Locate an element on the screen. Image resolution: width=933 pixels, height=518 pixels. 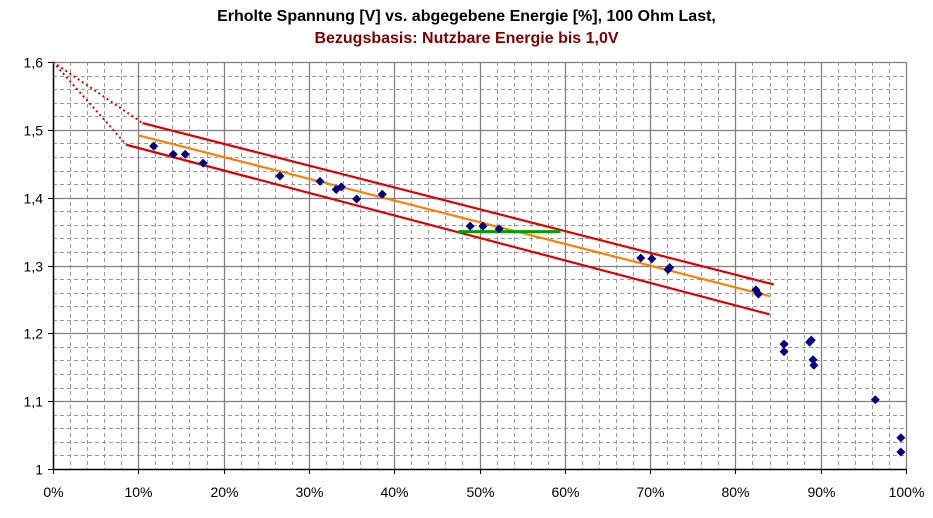
x-tick-label: 40% is located at coordinates (394, 492).